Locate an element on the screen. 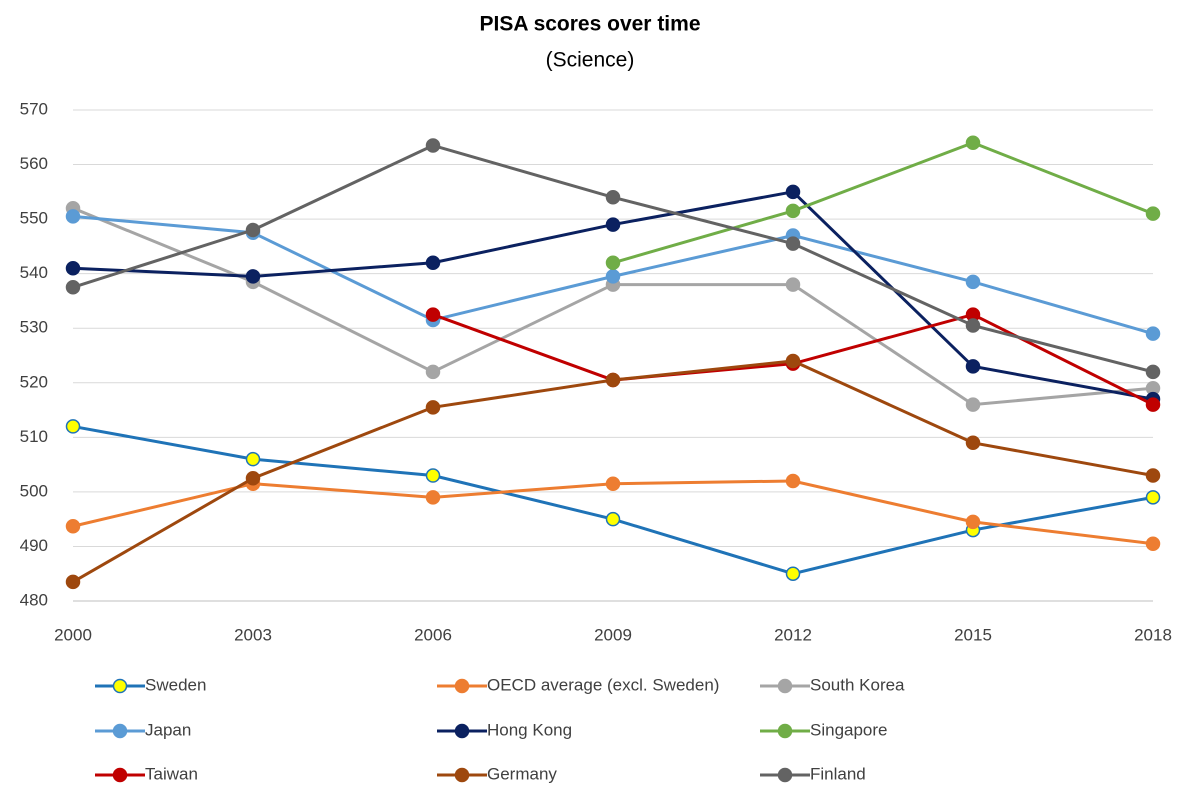  x-tick-label: 2015 is located at coordinates (973, 634).